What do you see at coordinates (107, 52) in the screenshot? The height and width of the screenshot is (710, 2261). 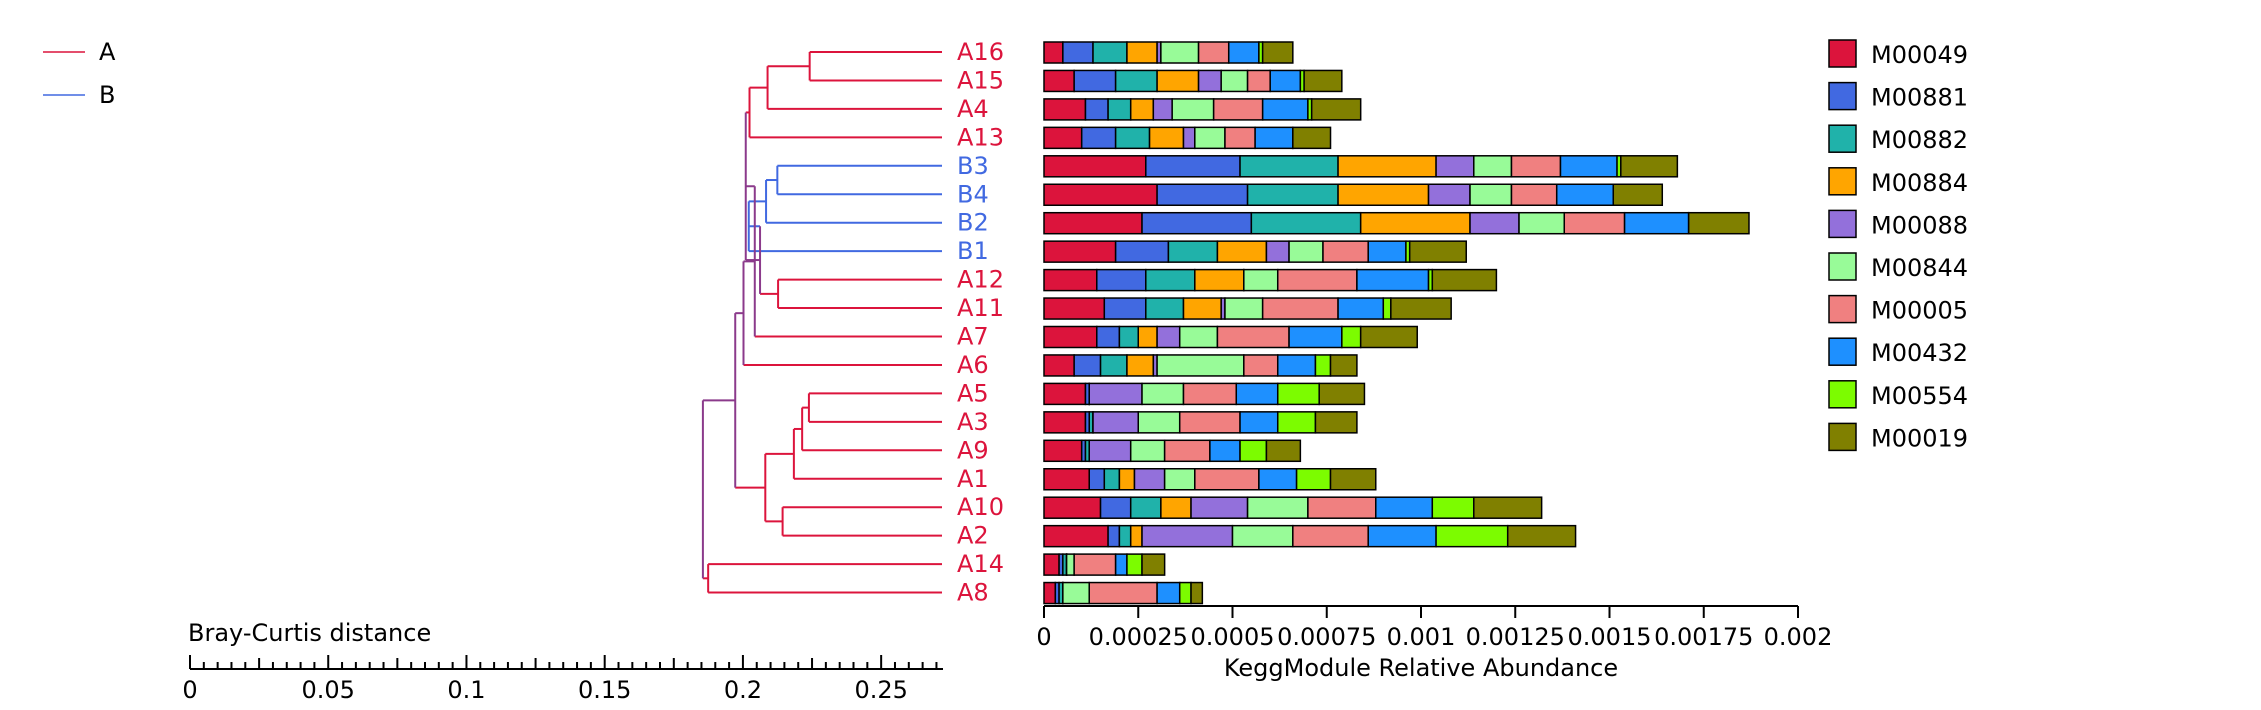 I see `group-legend-label: A` at bounding box center [107, 52].